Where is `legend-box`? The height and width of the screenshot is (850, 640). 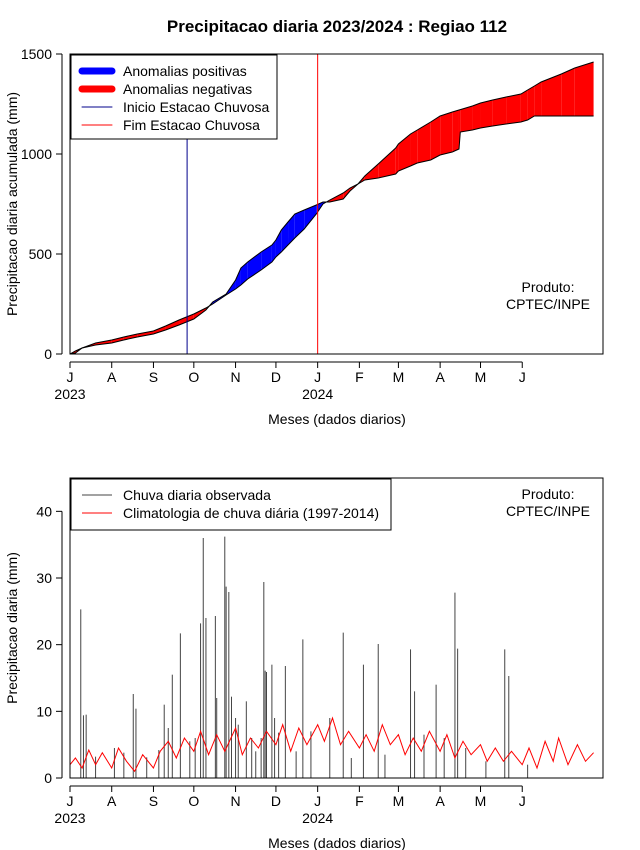
legend-box is located at coordinates (231, 504).